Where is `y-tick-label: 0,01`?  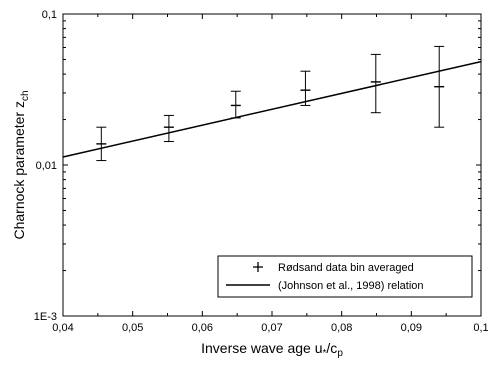 y-tick-label: 0,01 is located at coordinates (46, 166).